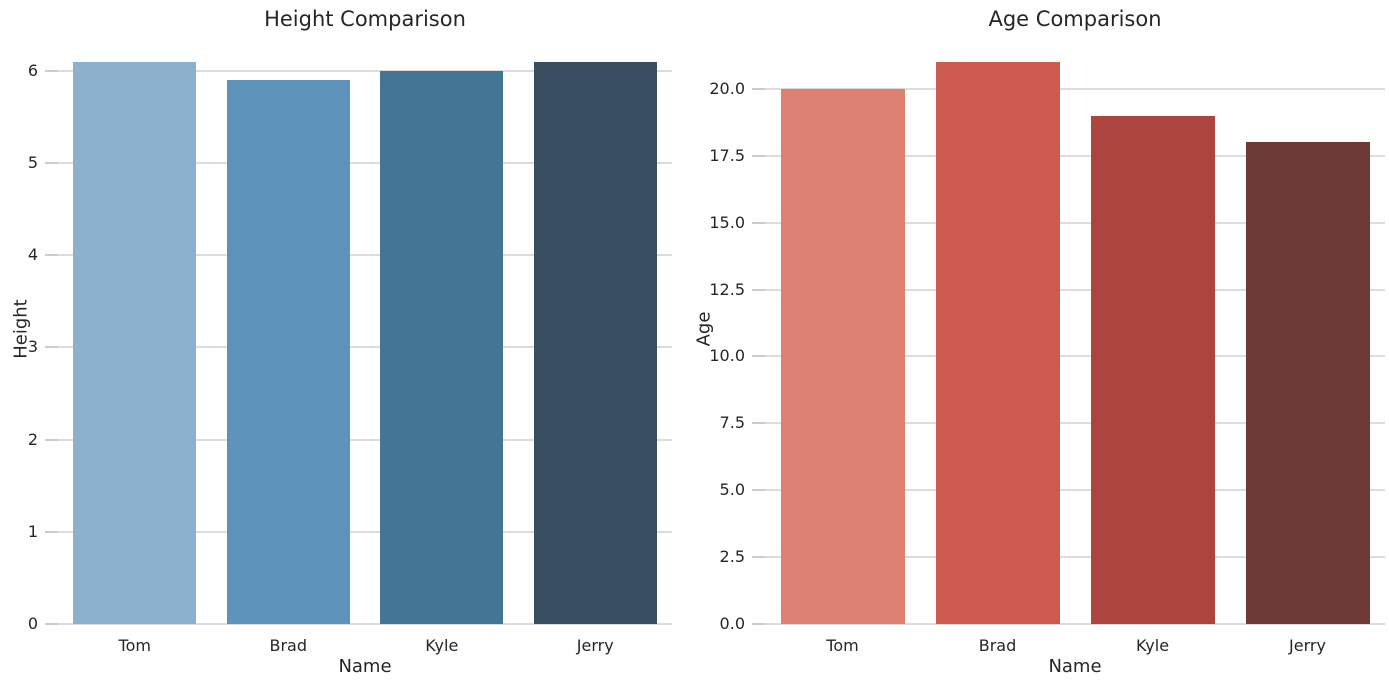 The image size is (1389, 690). Describe the element at coordinates (32, 623) in the screenshot. I see `y-tick-label: 0` at that location.